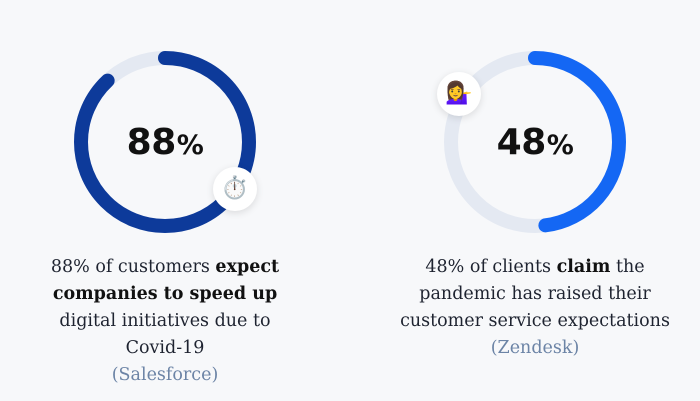  Describe the element at coordinates (521, 142) in the screenshot. I see `percentage-number: 48` at that location.